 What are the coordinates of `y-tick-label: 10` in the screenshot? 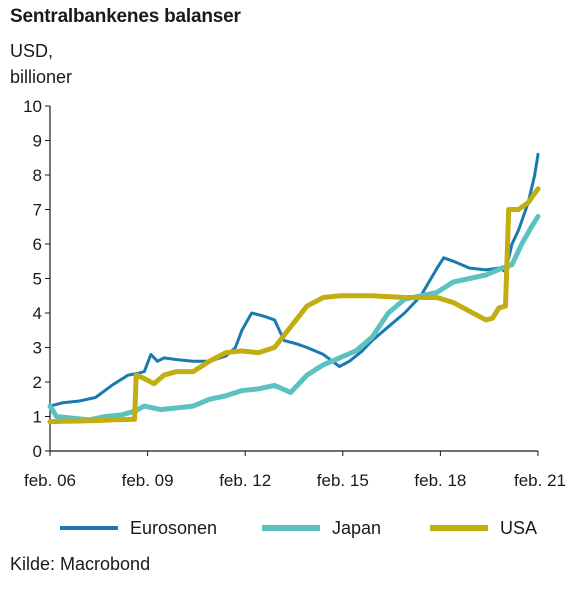 It's located at (32, 106).